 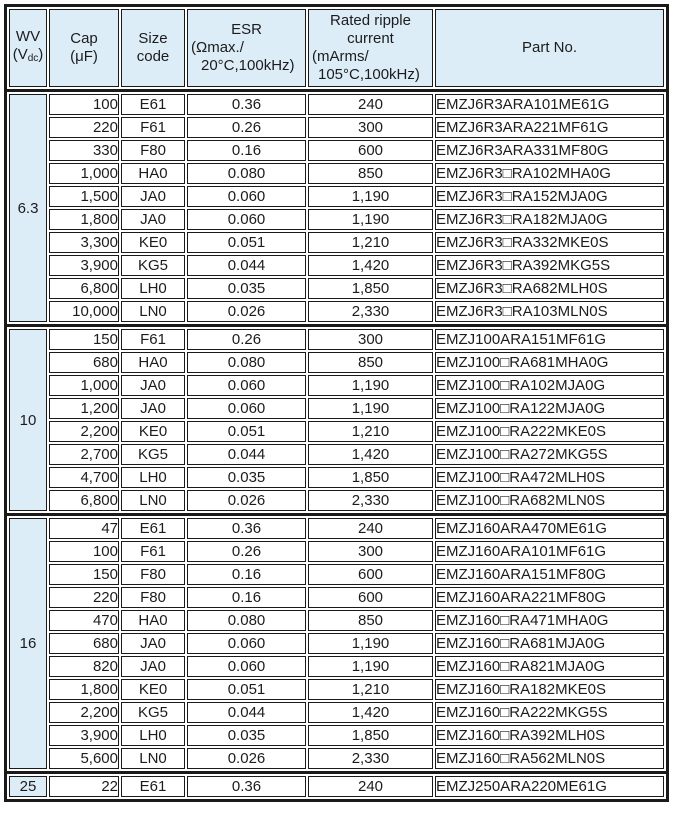 What do you see at coordinates (336, 127) in the screenshot?
I see `table-row: 220 F61 0.26 300 EMZJ6R3ARA221MF61G` at bounding box center [336, 127].